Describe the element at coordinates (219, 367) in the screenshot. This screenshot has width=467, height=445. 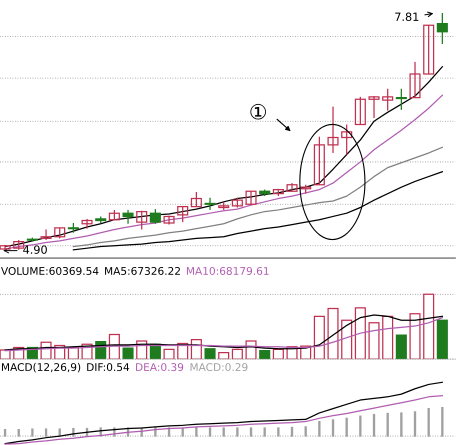
I see `text: MACD:0.29` at that location.